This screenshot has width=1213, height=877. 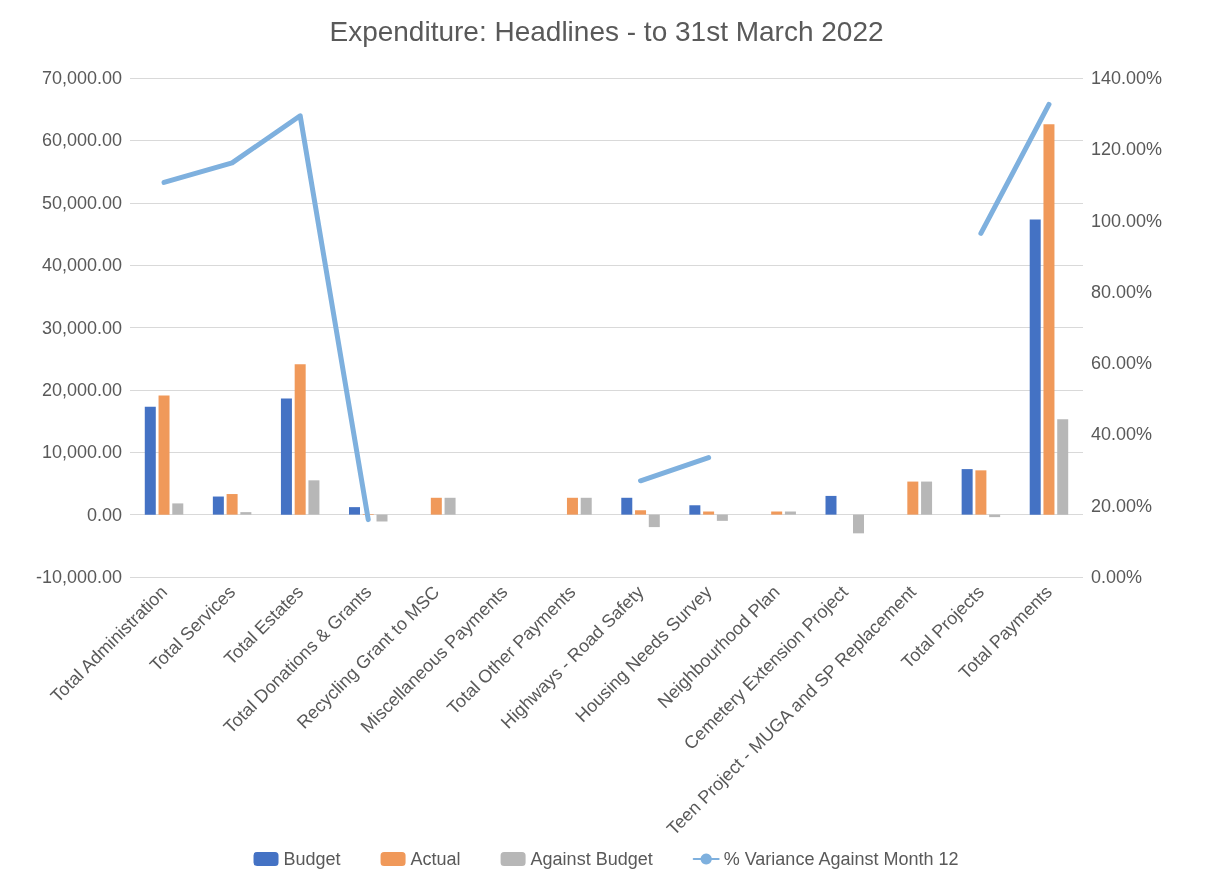 I want to click on chart-title: Expenditure: Headlines - to 31st March 2022, so click(x=606, y=31).